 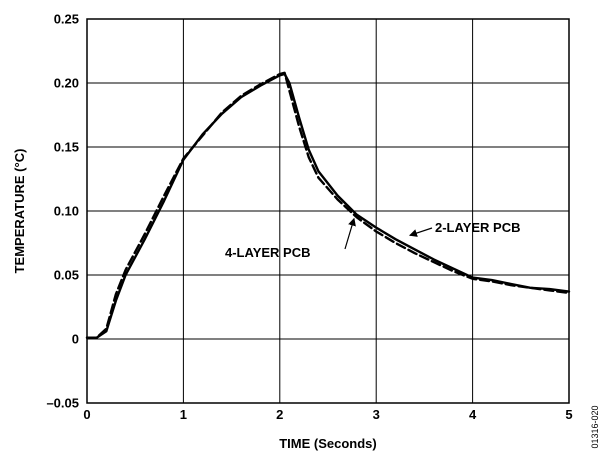 What do you see at coordinates (328, 443) in the screenshot?
I see `x-axis-label: TIME (Seconds)` at bounding box center [328, 443].